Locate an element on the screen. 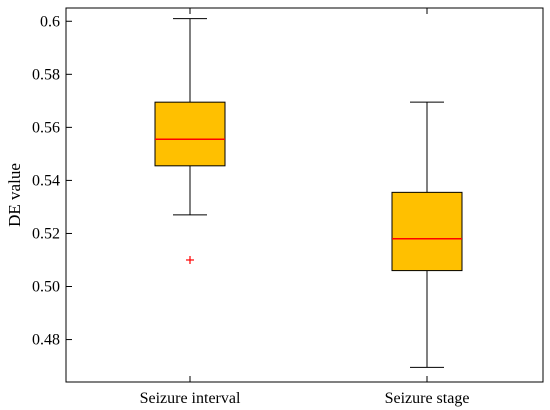 The height and width of the screenshot is (410, 550). y-tick-label: 0.56 is located at coordinates (46, 127).